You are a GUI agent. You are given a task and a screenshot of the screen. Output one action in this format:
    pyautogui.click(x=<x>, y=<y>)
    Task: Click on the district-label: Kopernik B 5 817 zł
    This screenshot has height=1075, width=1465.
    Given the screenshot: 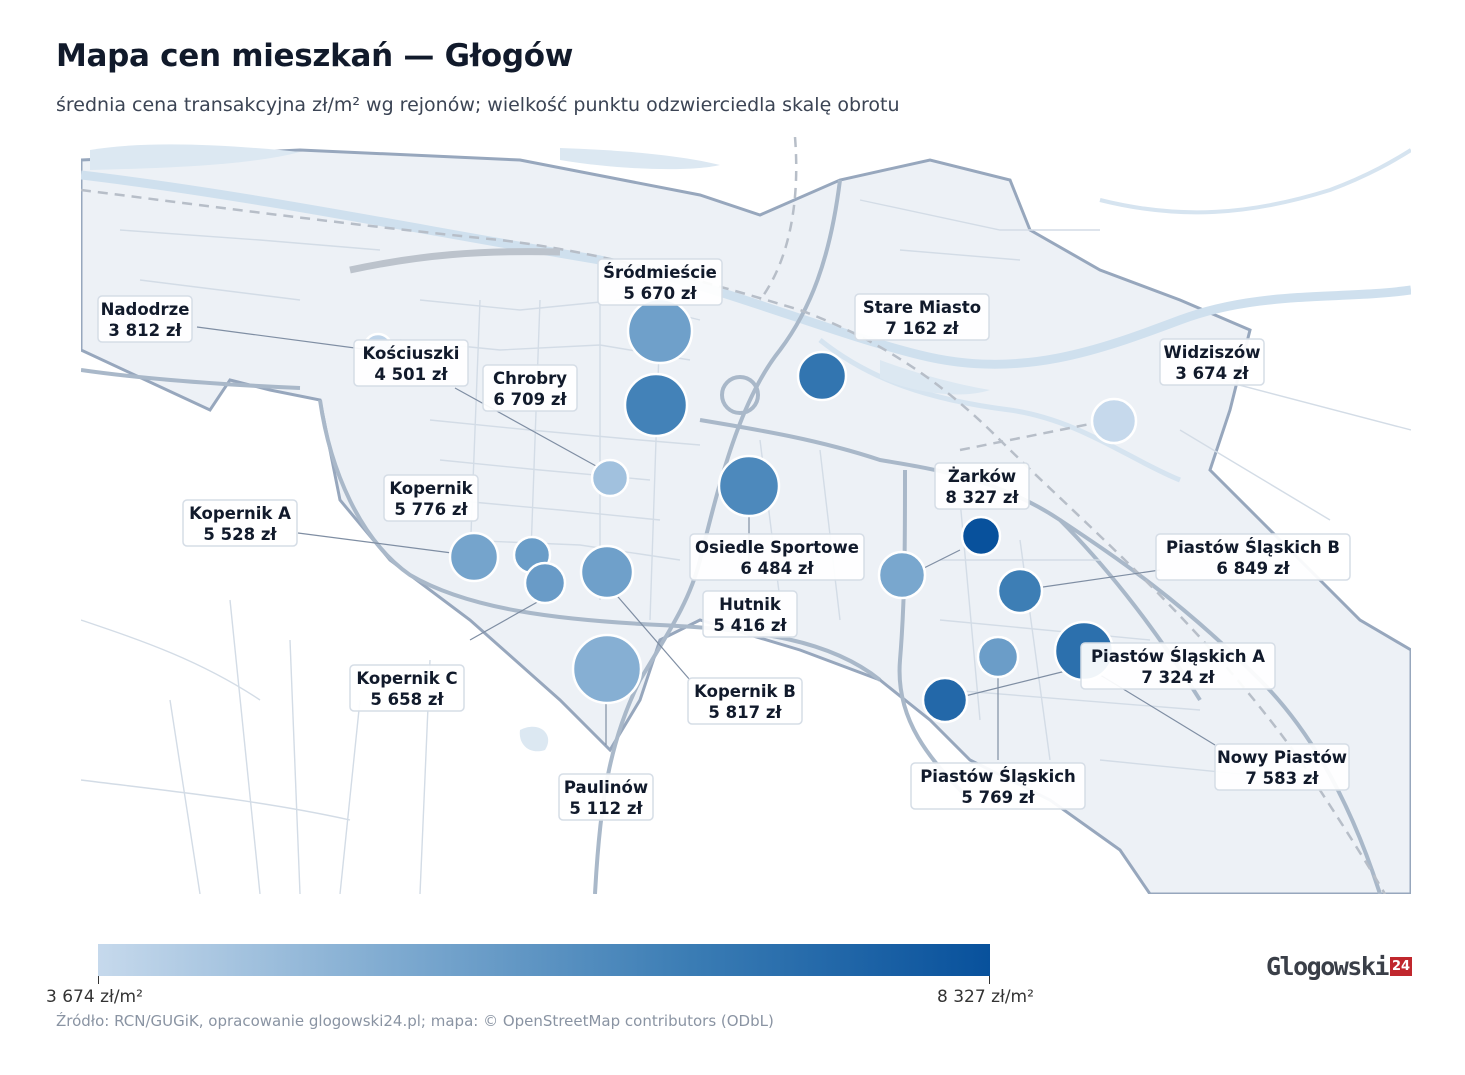 What is the action you would take?
    pyautogui.click(x=745, y=701)
    